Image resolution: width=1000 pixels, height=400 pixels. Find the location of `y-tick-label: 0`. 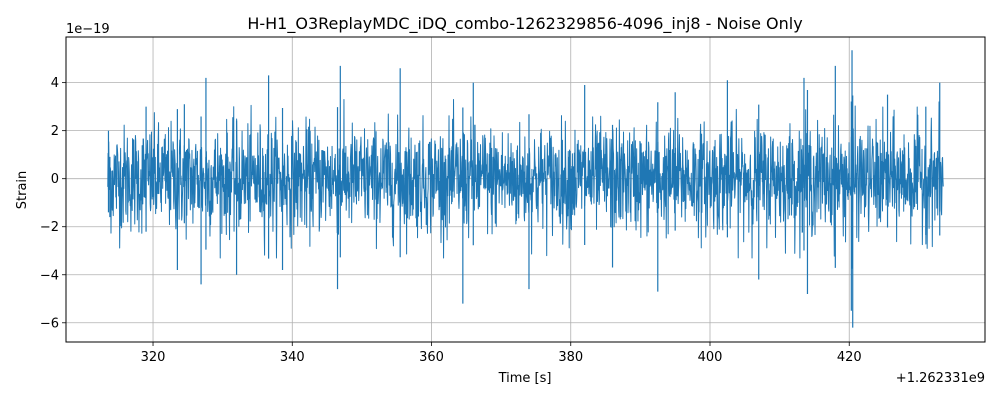

y-tick-label: 0 is located at coordinates (55, 179).